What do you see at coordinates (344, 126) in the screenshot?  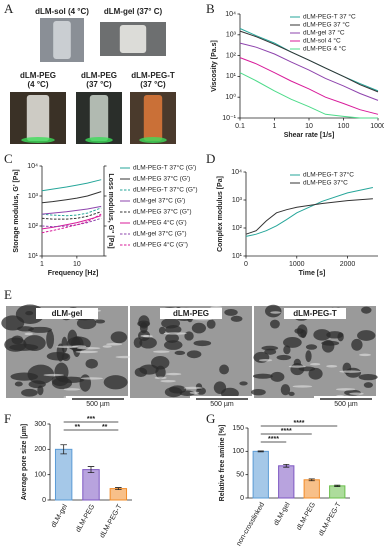 I see `x-tick-label: 100` at bounding box center [344, 126].